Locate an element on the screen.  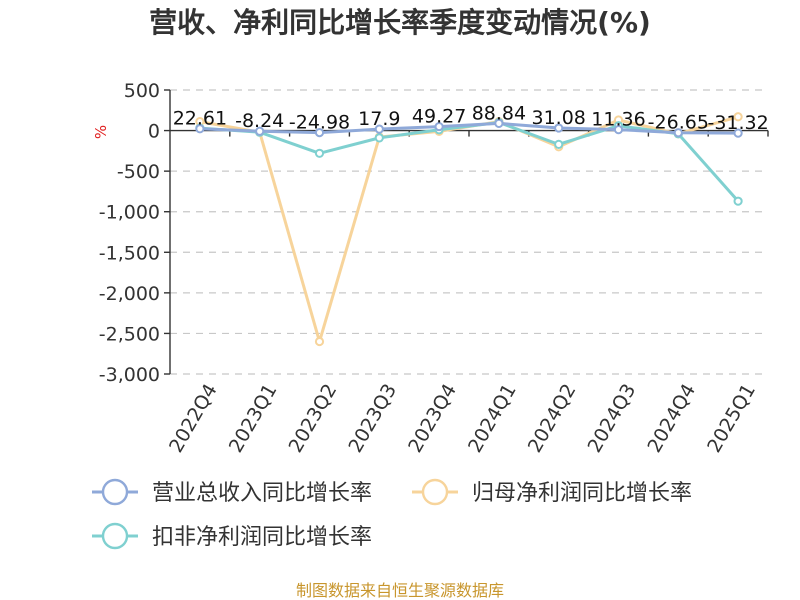
x-tick-label: 2022Q4 is located at coordinates (193, 418).